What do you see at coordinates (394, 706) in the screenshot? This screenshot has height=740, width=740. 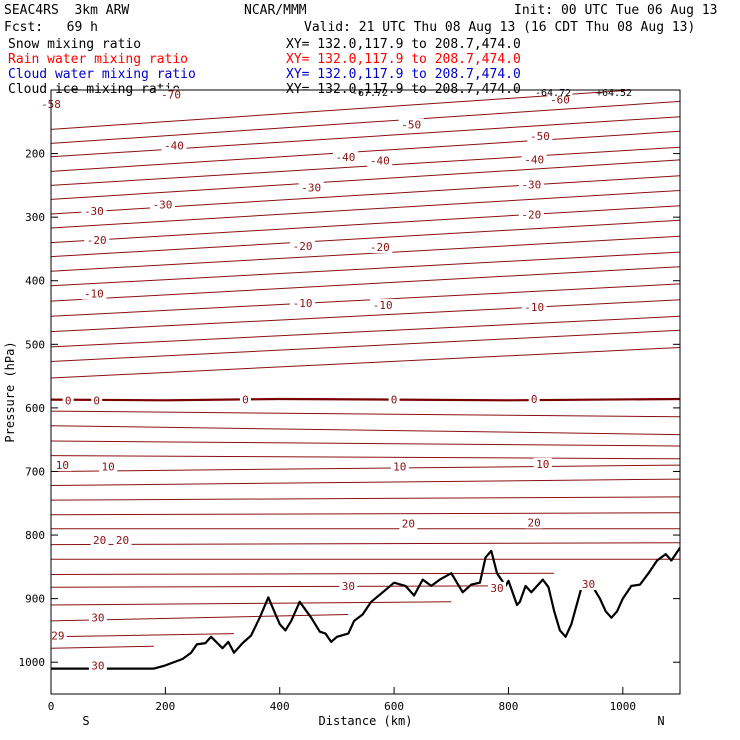 I see `x-tick-label-600: 600` at bounding box center [394, 706].